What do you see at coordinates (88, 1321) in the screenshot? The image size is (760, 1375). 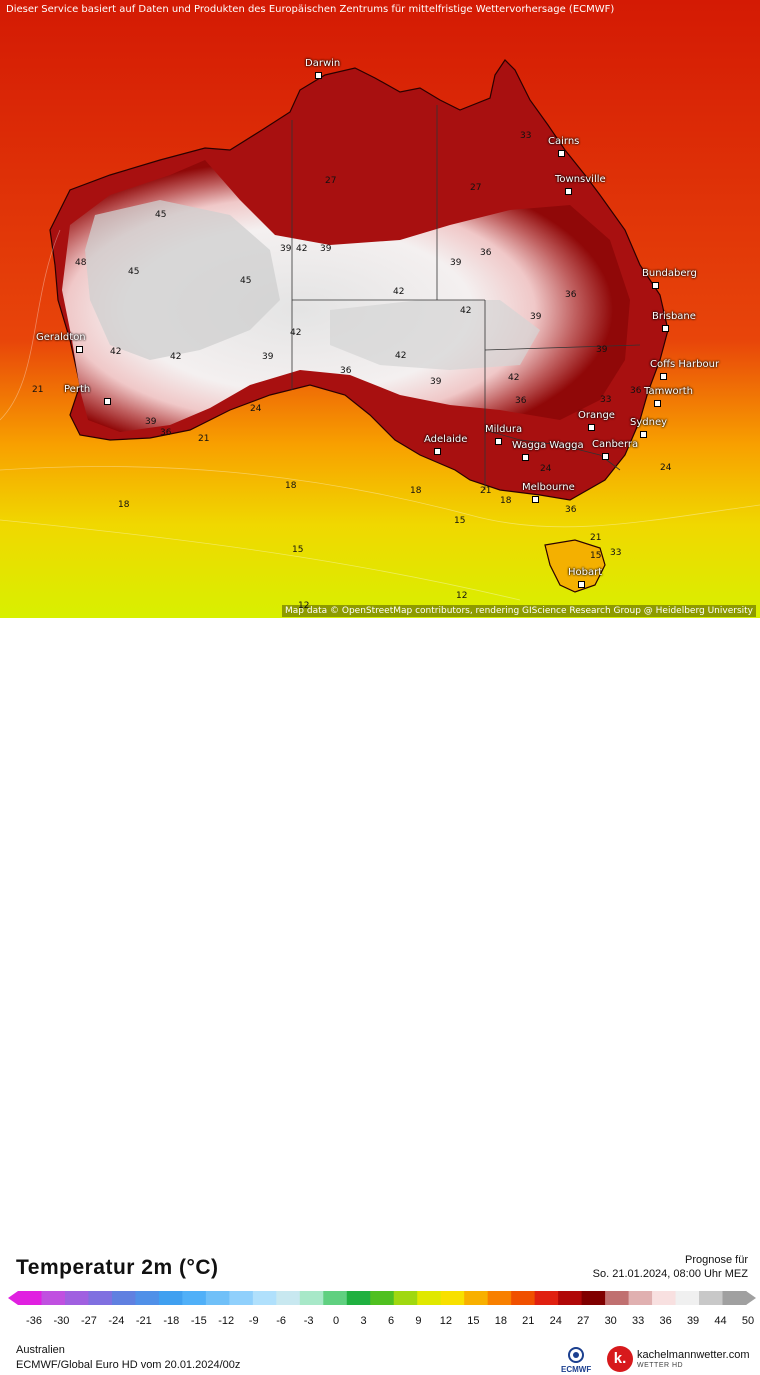 I see `scale-tick-label: -27` at bounding box center [88, 1321].